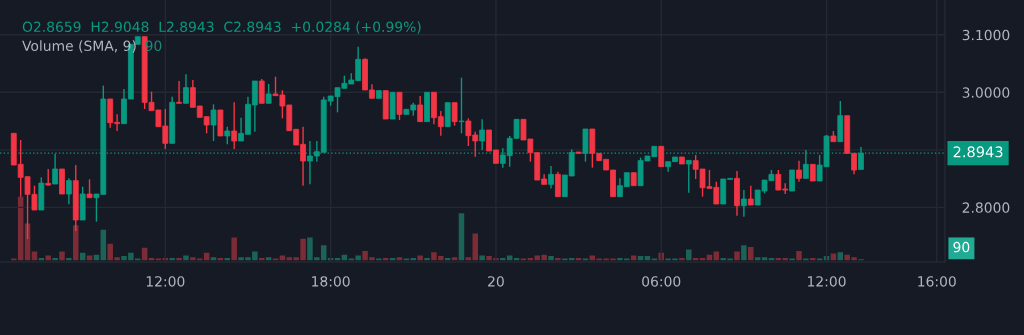 This screenshot has height=335, width=1024. I want to click on y-tick-label: 3.1000, so click(986, 35).